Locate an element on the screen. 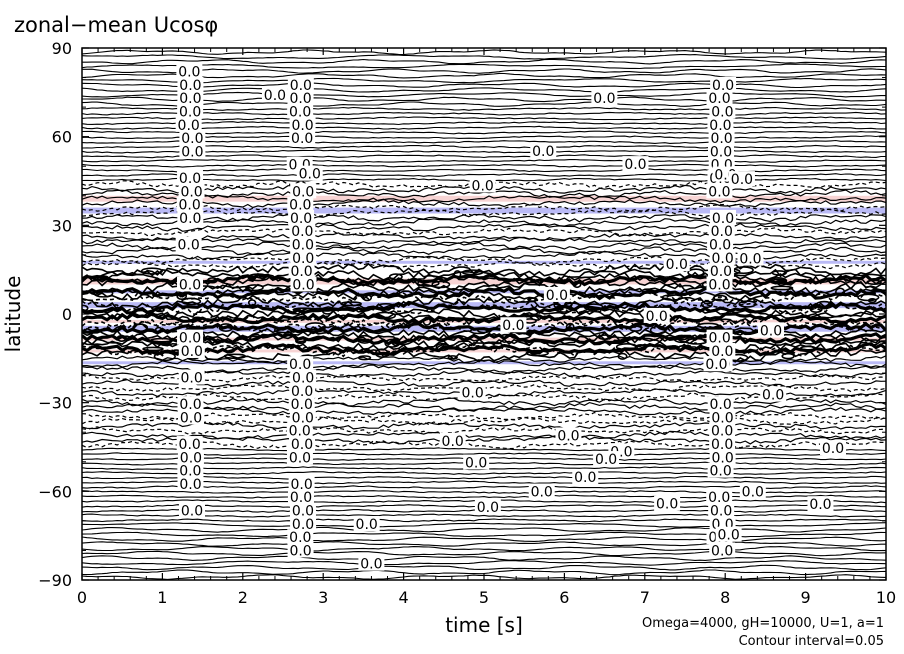 The width and height of the screenshot is (904, 654). x-axis-label: time [s] is located at coordinates (484, 625).